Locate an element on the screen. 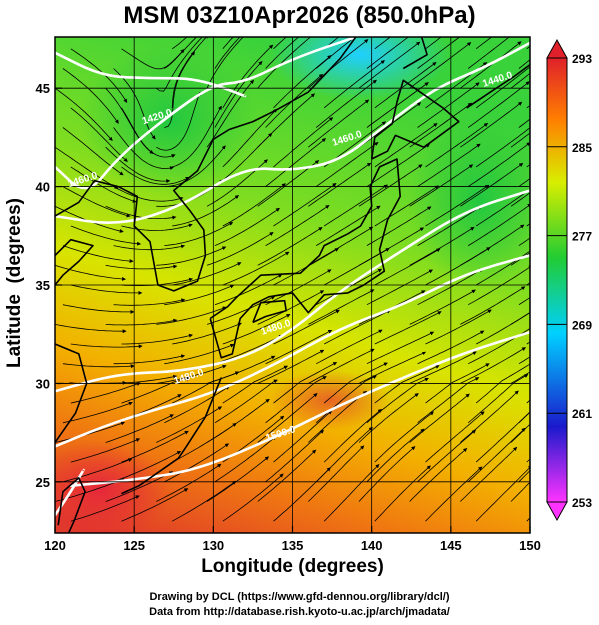 The width and height of the screenshot is (599, 625). colorbar-tick-label: 293 is located at coordinates (582, 59).